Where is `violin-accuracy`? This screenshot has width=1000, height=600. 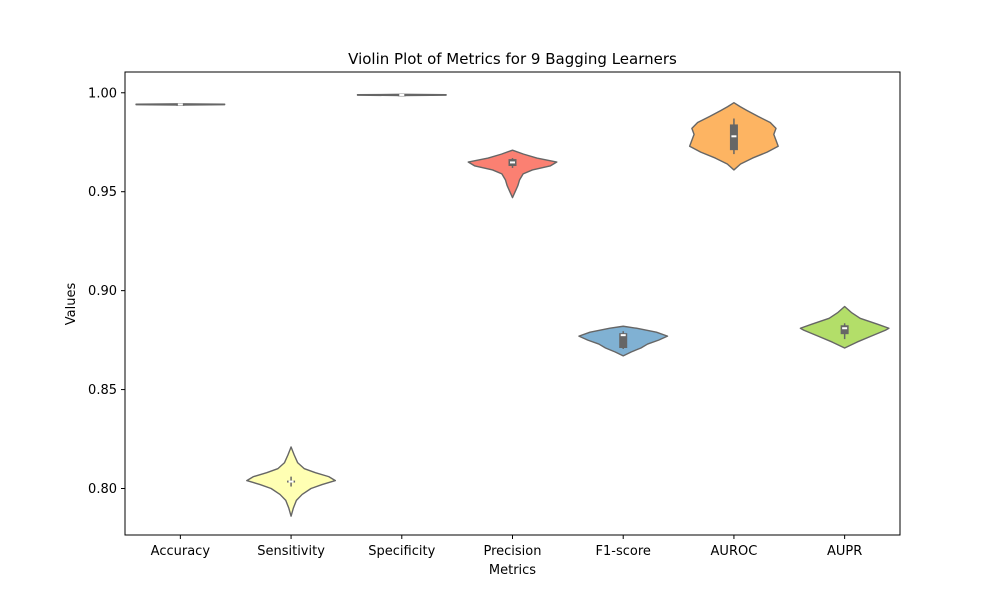
violin-accuracy is located at coordinates (180, 104).